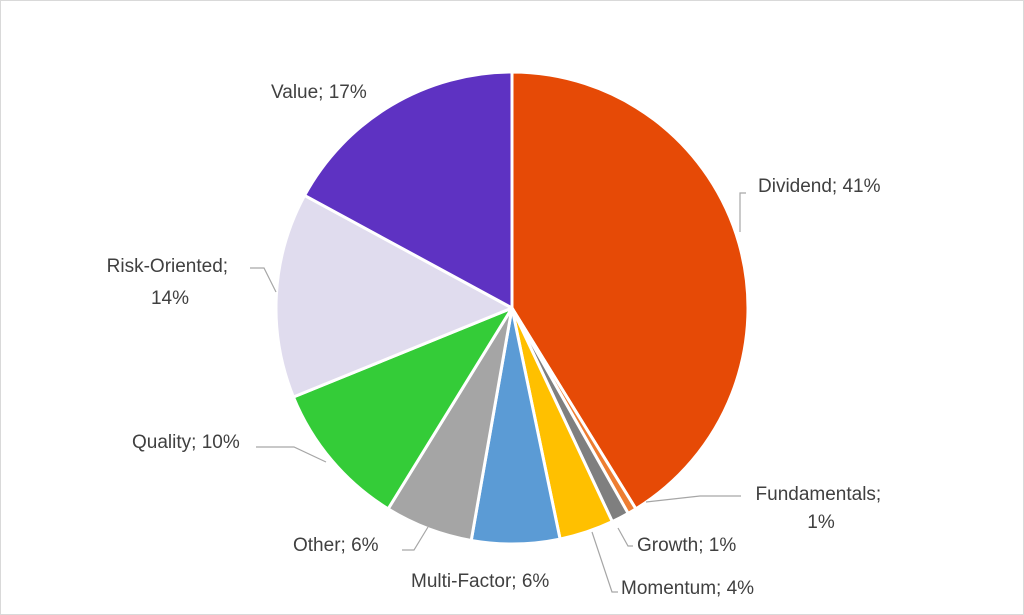  I want to click on pie-slice-quality, so click(402, 408).